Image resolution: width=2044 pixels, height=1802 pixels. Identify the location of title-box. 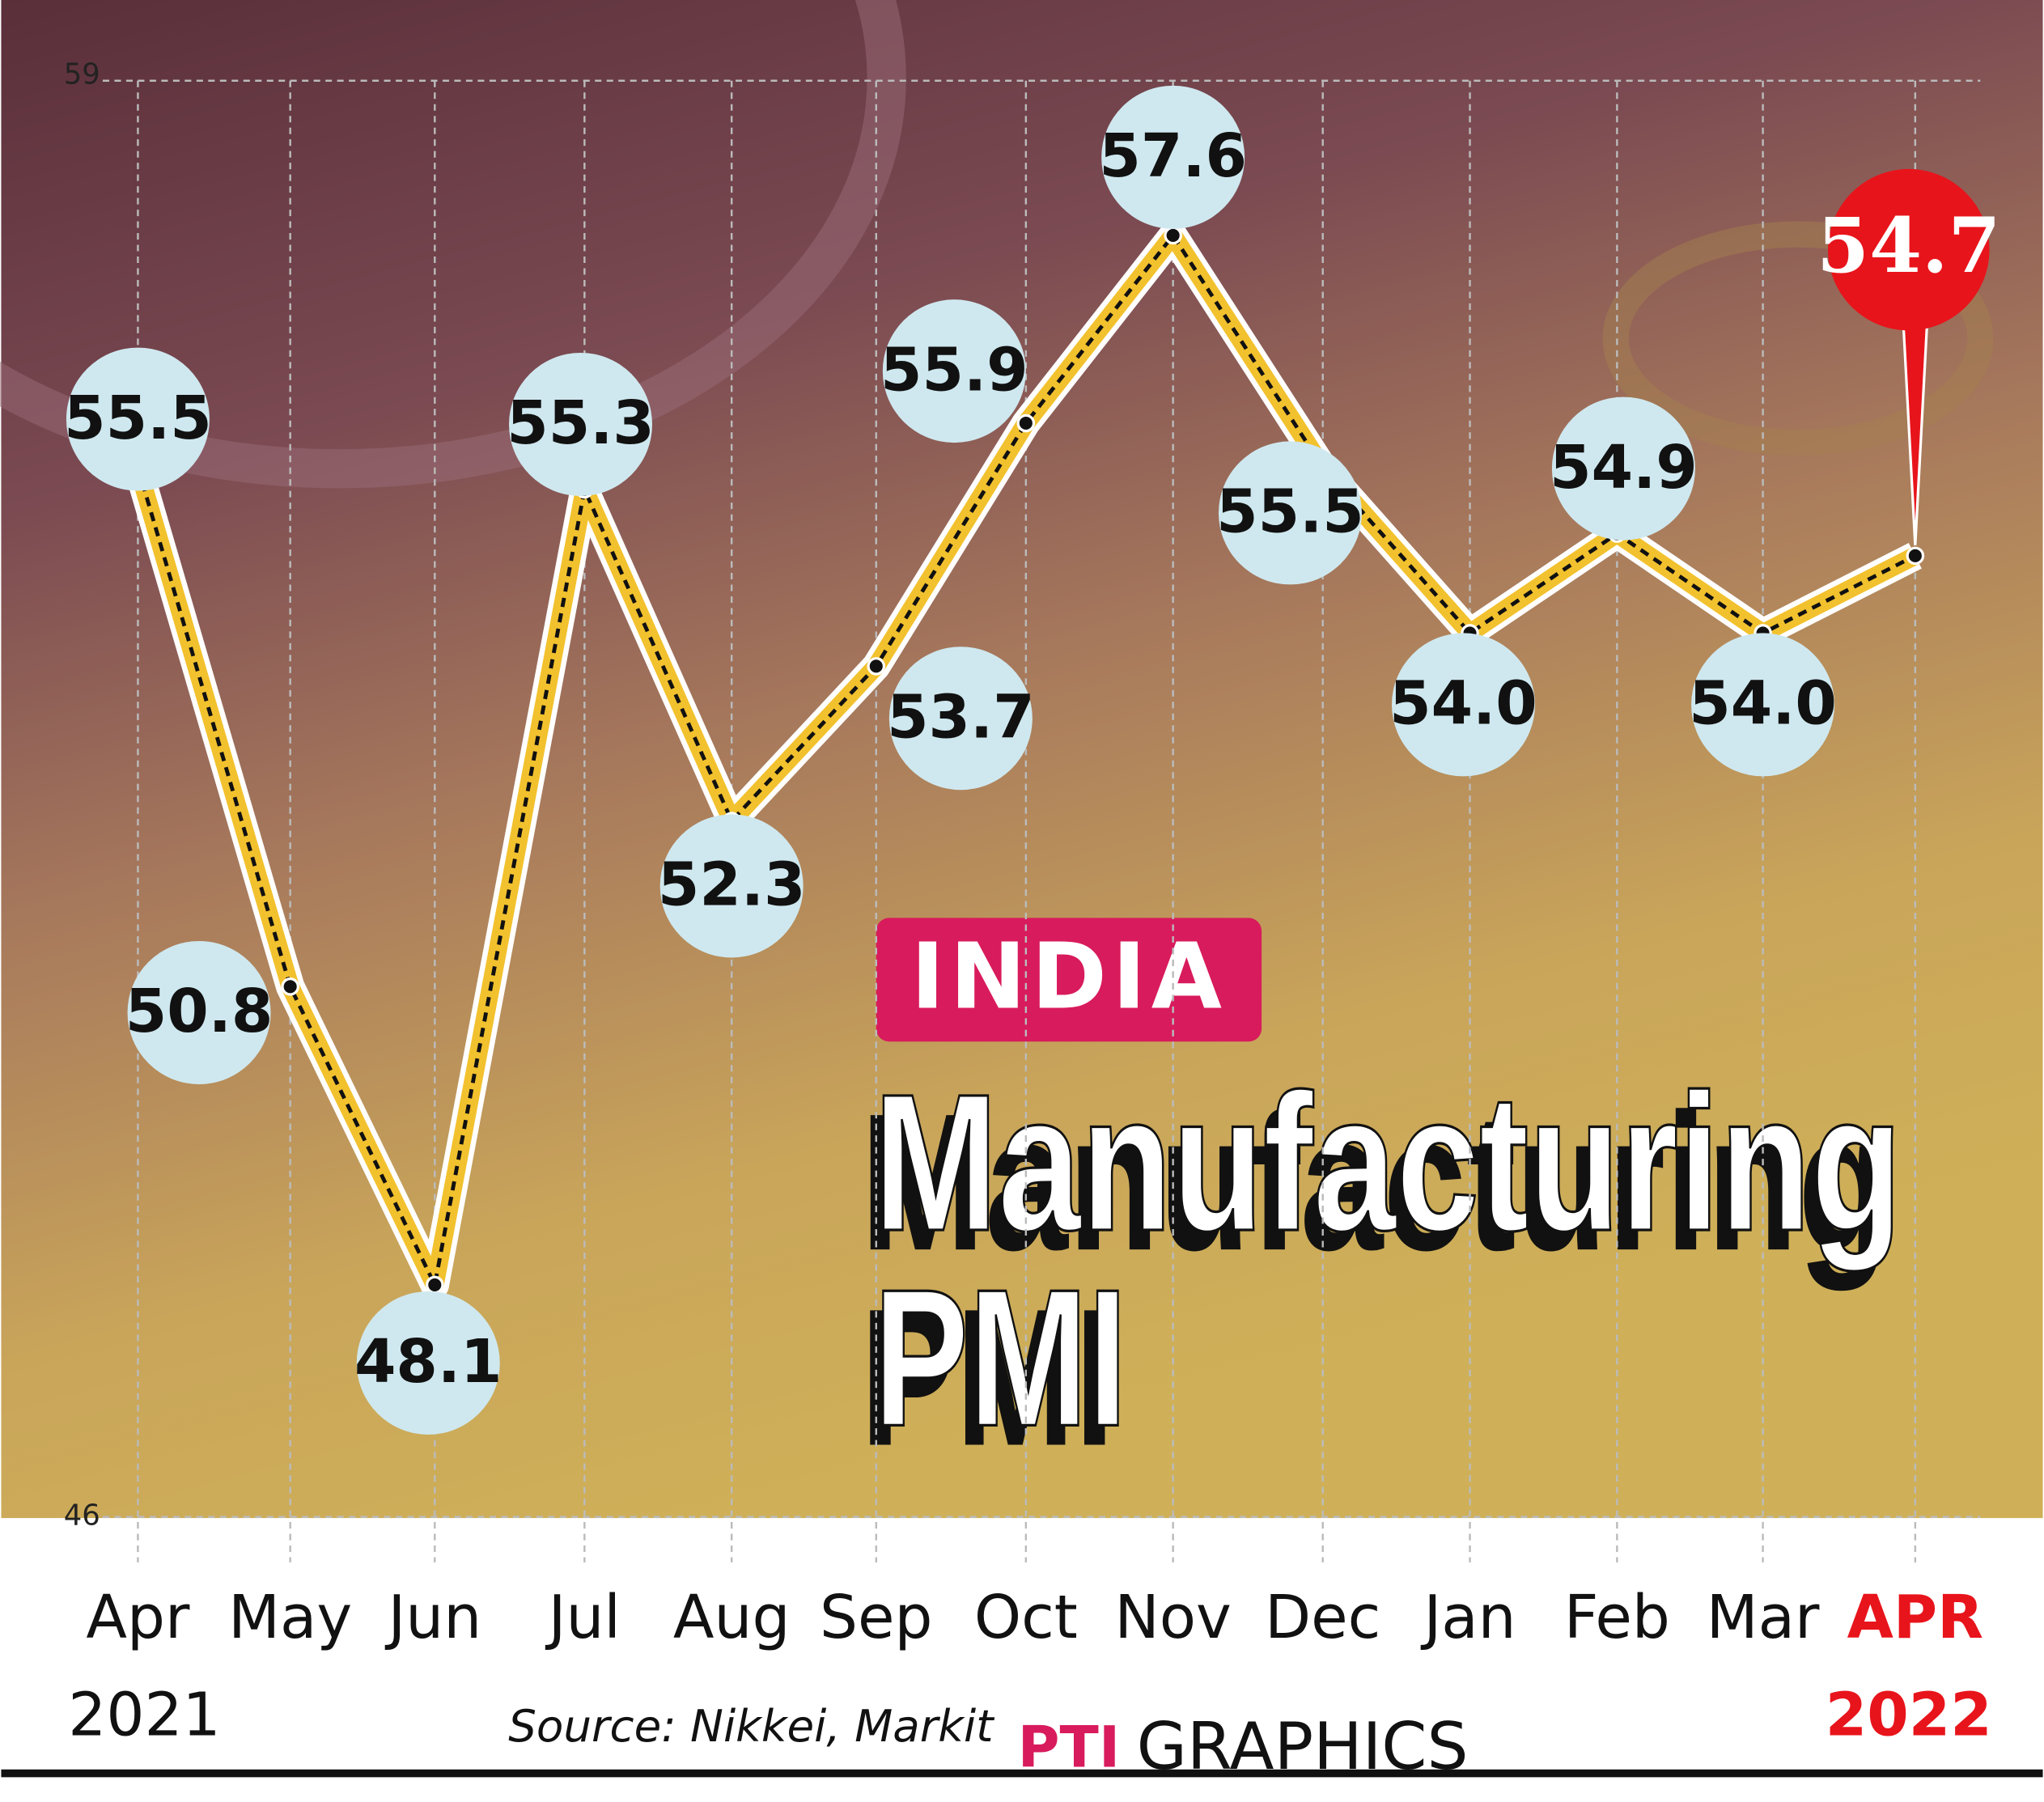
(1069, 980).